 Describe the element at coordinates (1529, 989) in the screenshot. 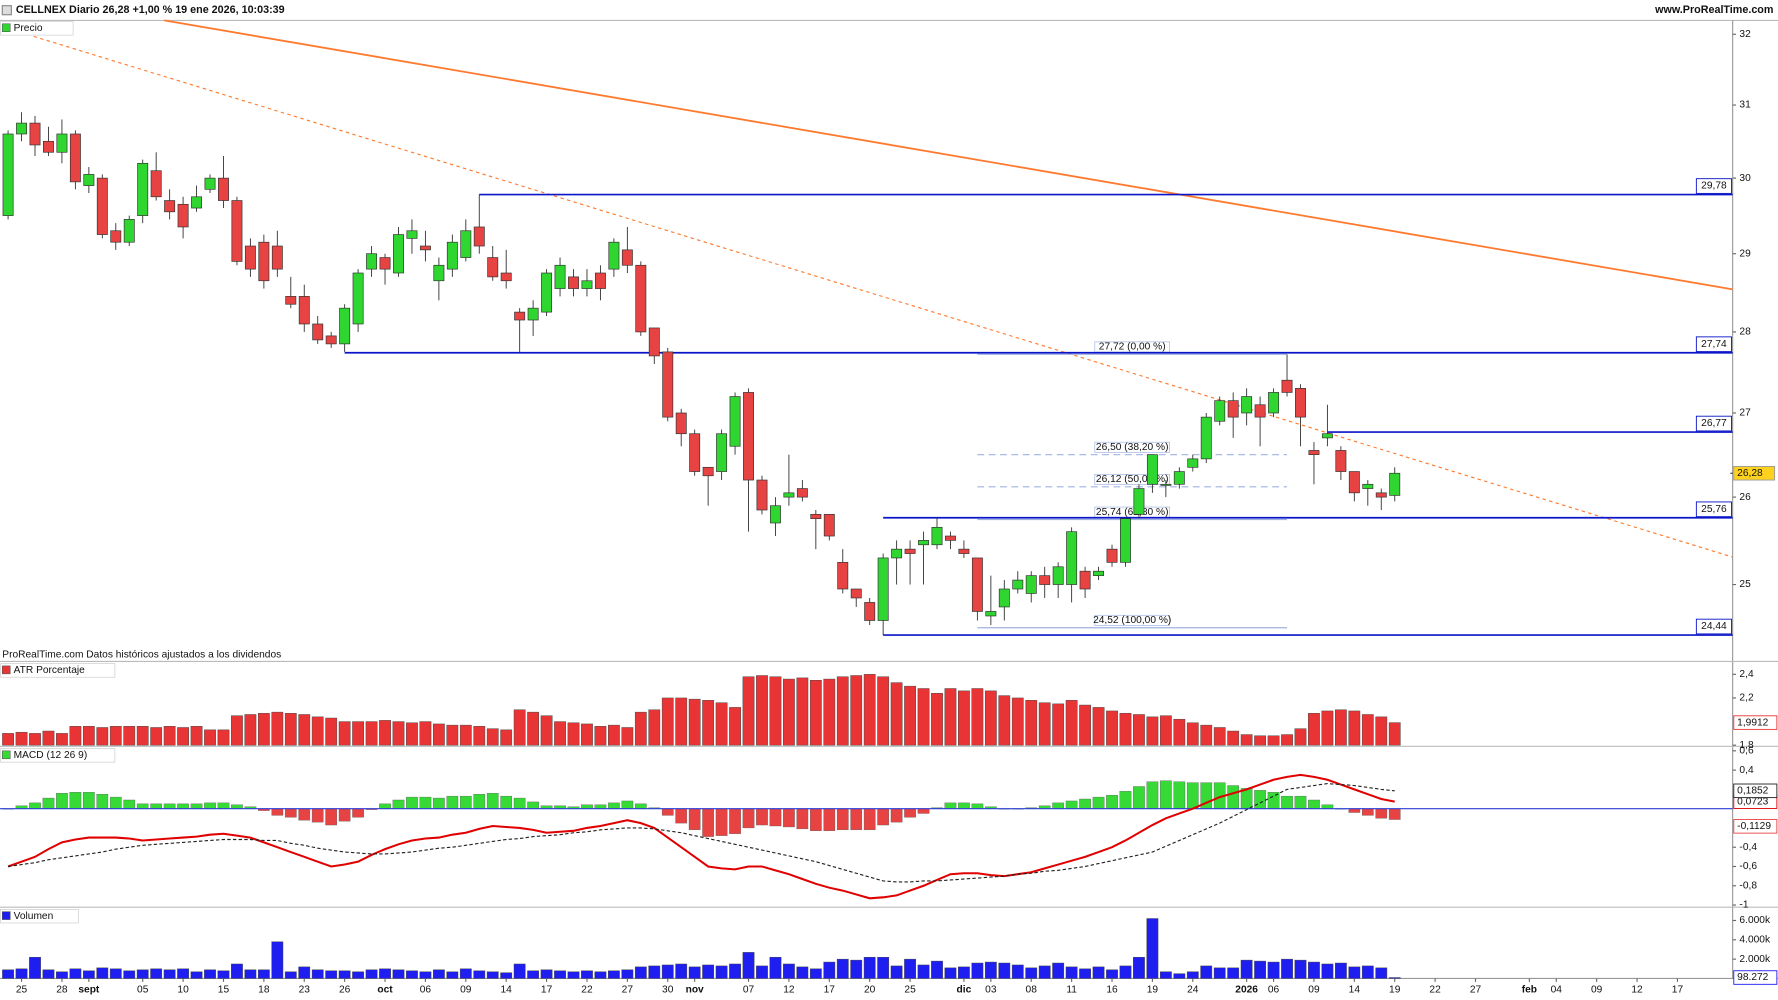

I see `x-tick-label: feb` at that location.